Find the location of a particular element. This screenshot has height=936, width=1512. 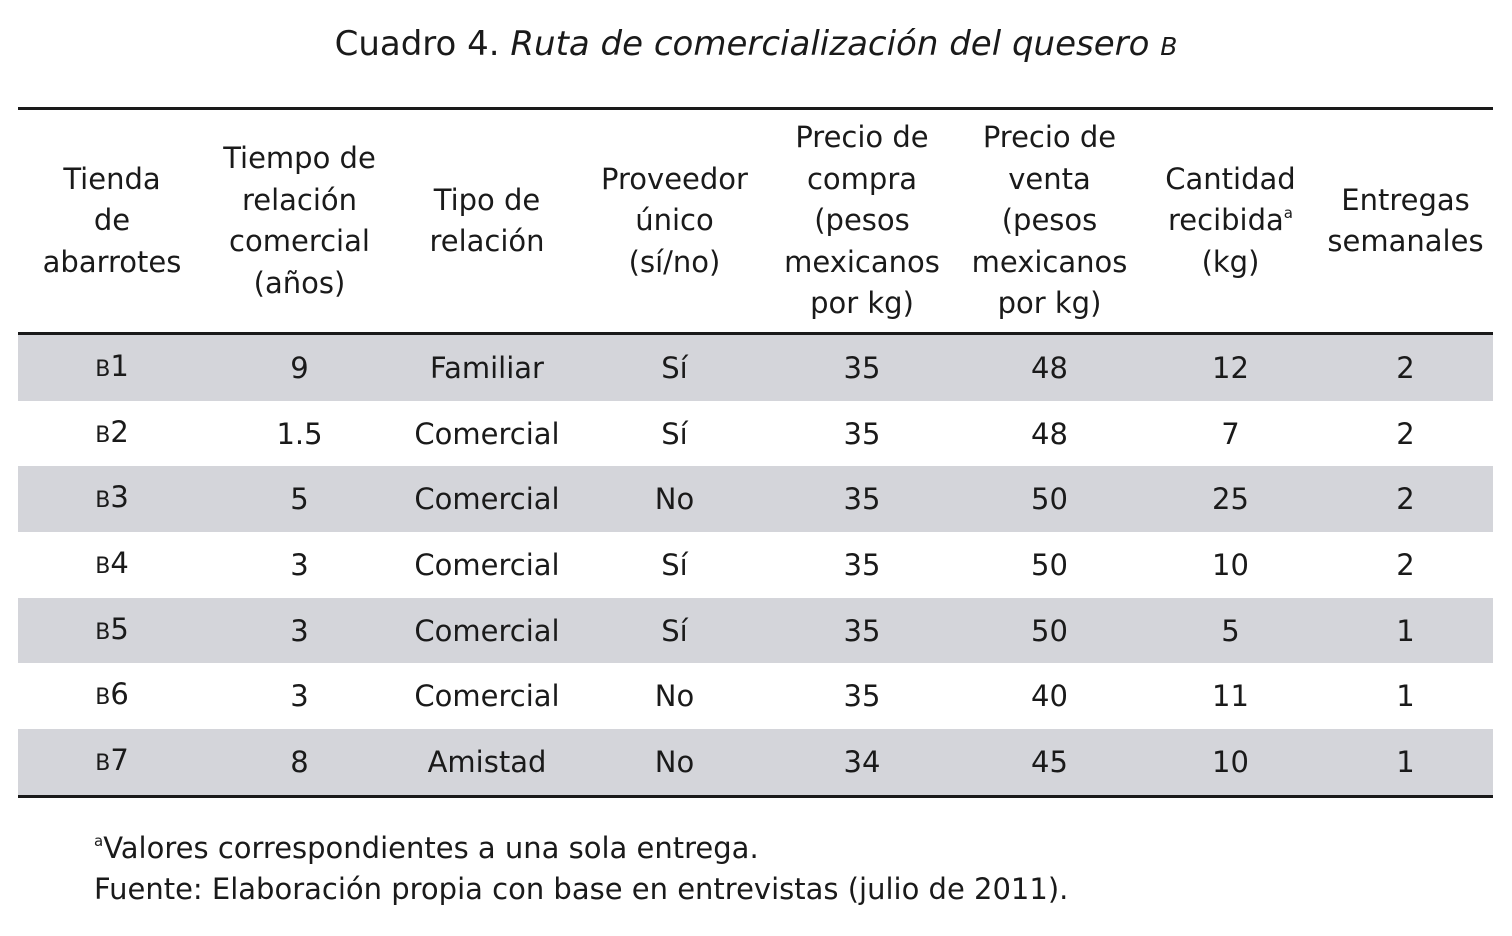

table-row: B3 5 Comercial No 35 50 25 2 is located at coordinates (755, 499).